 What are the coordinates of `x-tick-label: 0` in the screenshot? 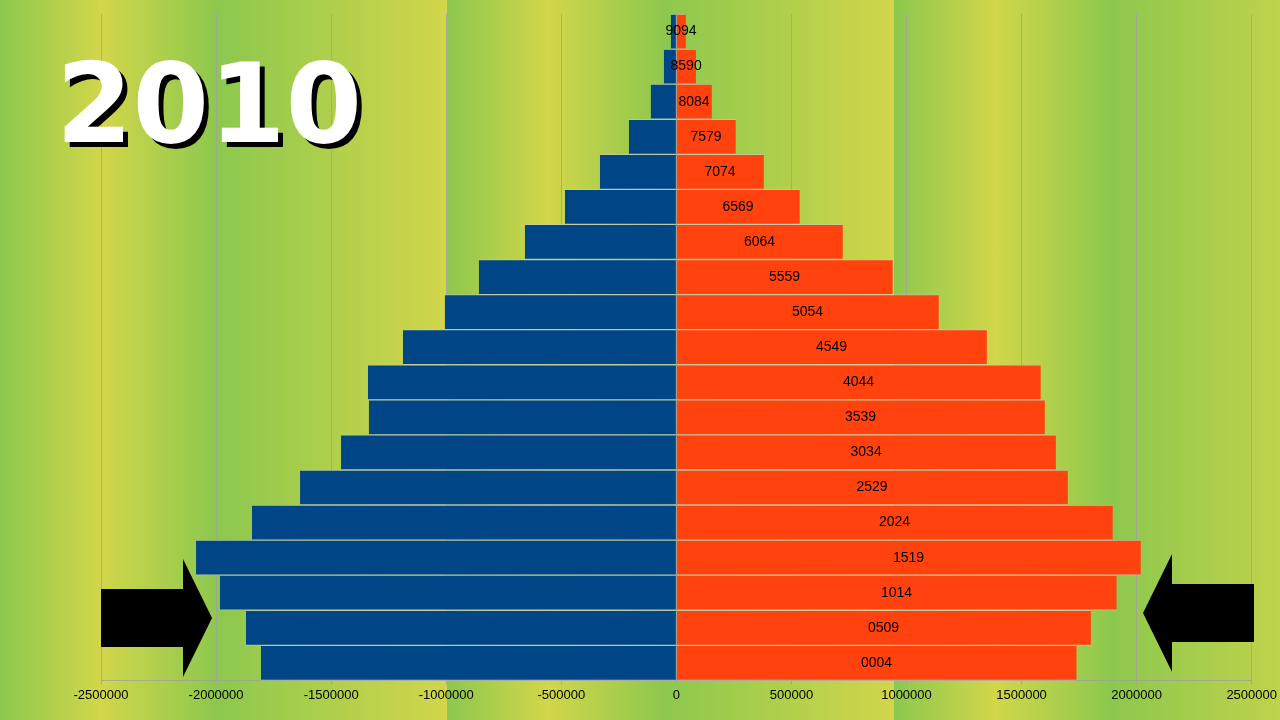 It's located at (676, 694).